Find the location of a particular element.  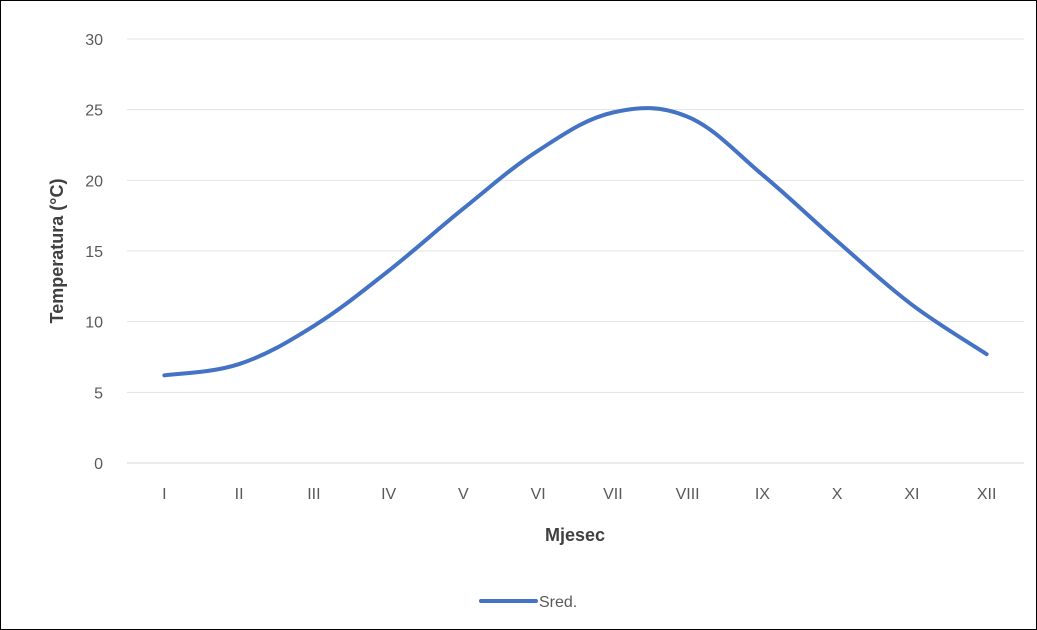

x-tick-label: VIII is located at coordinates (688, 494).